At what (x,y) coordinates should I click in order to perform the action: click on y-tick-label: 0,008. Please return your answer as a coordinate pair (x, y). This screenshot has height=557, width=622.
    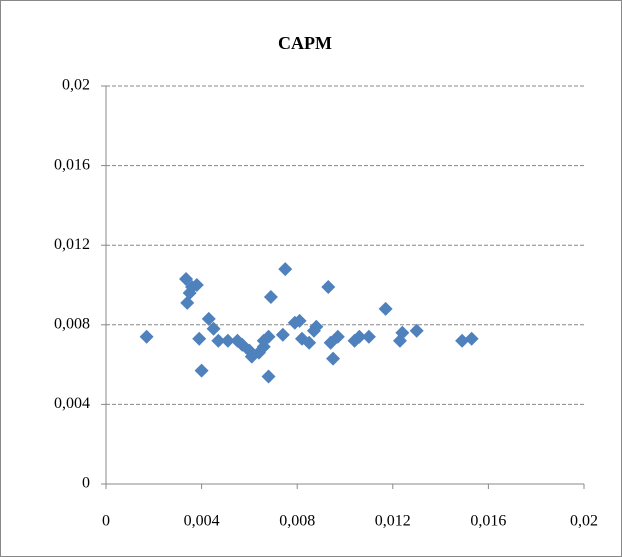
    Looking at the image, I should click on (72, 323).